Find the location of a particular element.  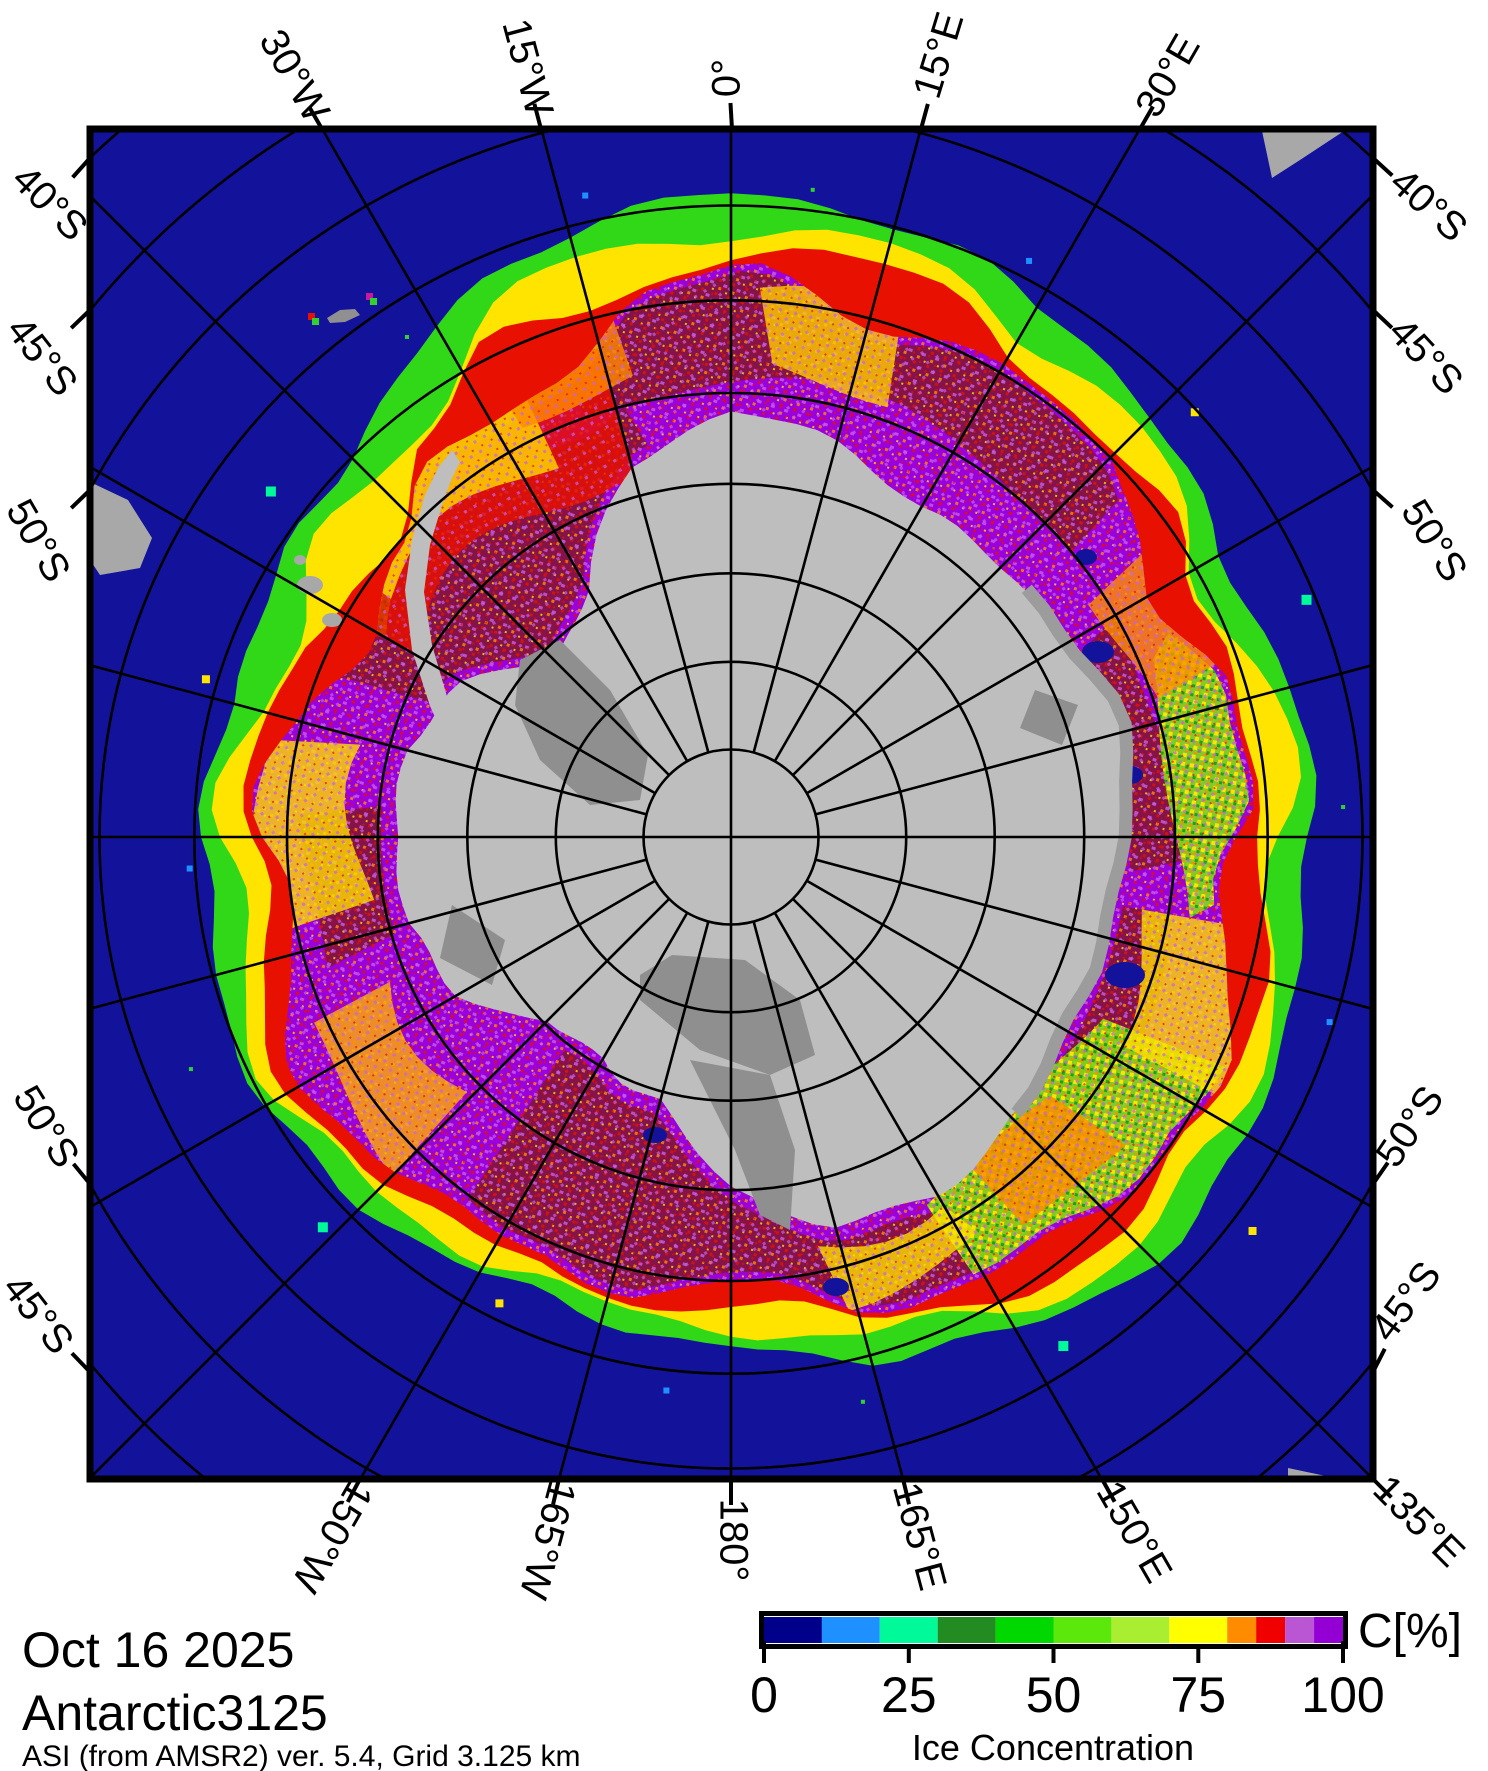

lon-label-0: 0° is located at coordinates (727, 78).